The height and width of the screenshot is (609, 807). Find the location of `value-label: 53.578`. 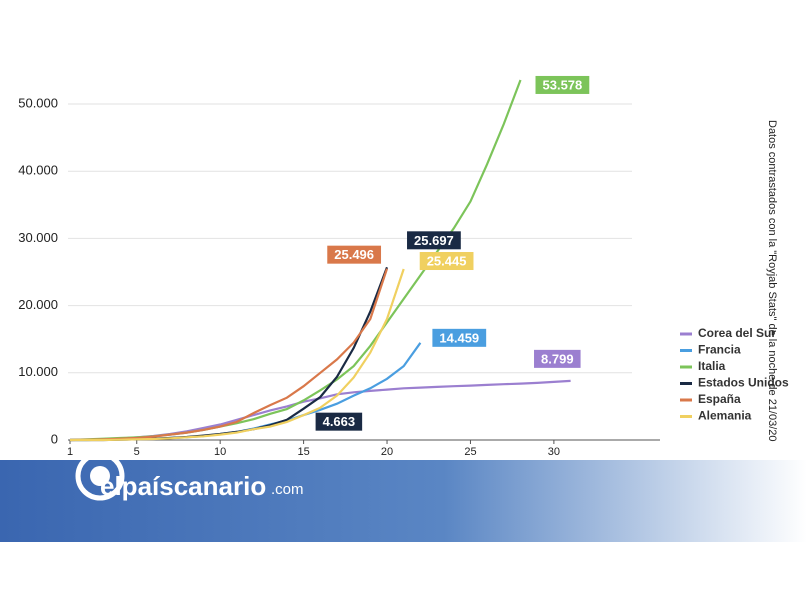

value-label: 53.578 is located at coordinates (563, 84).